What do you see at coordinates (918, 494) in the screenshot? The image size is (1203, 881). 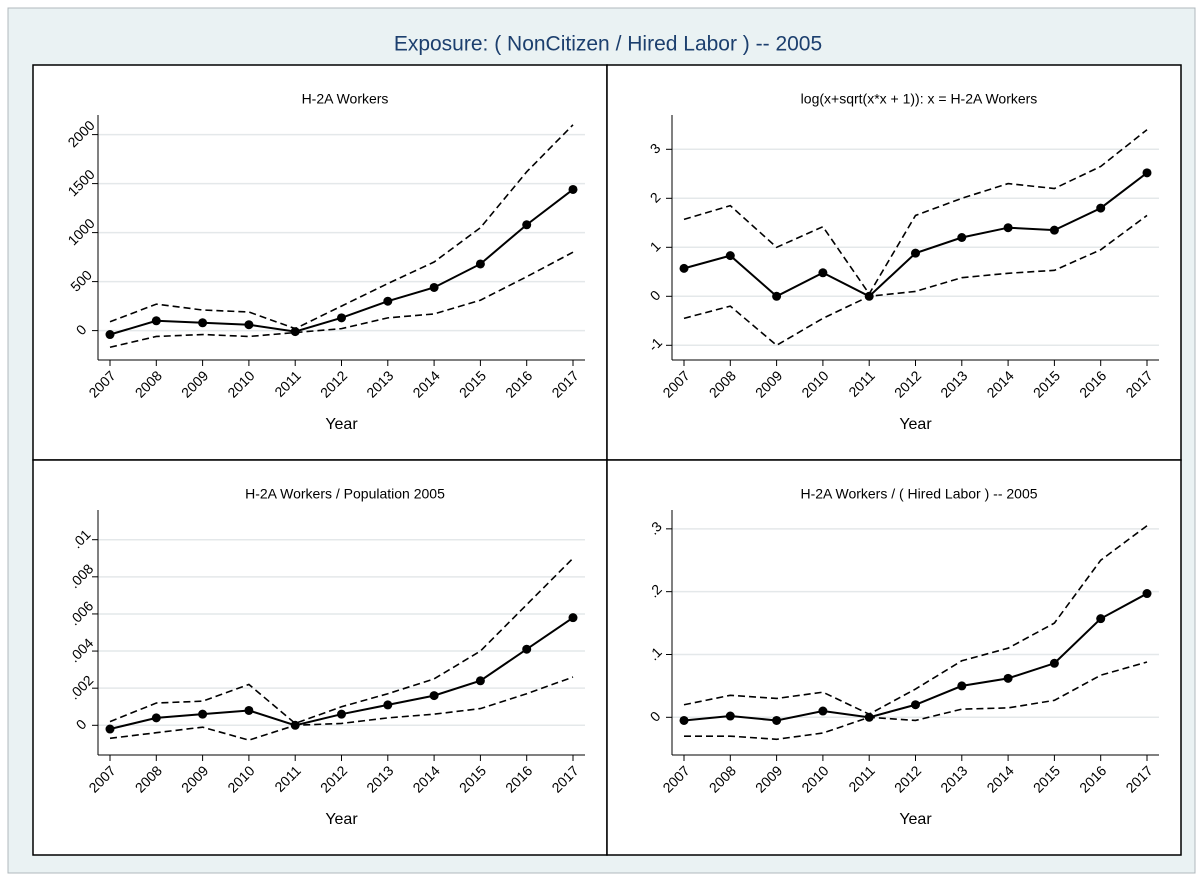 I see `panel-title: H-2A Workers / ( Hired Labor ) -- 2005` at bounding box center [918, 494].